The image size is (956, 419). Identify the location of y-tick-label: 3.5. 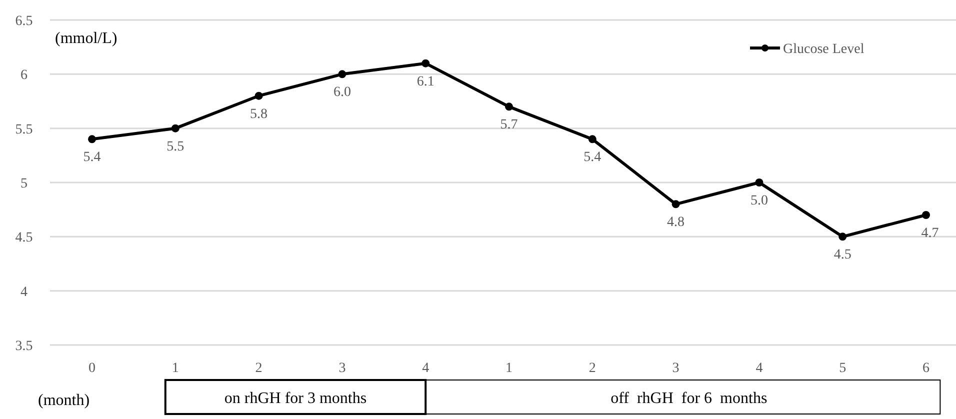
(24, 346).